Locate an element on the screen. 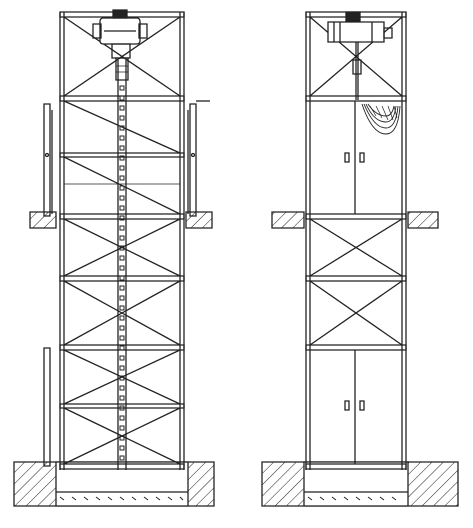  lower-cabinet is located at coordinates (354, 407).